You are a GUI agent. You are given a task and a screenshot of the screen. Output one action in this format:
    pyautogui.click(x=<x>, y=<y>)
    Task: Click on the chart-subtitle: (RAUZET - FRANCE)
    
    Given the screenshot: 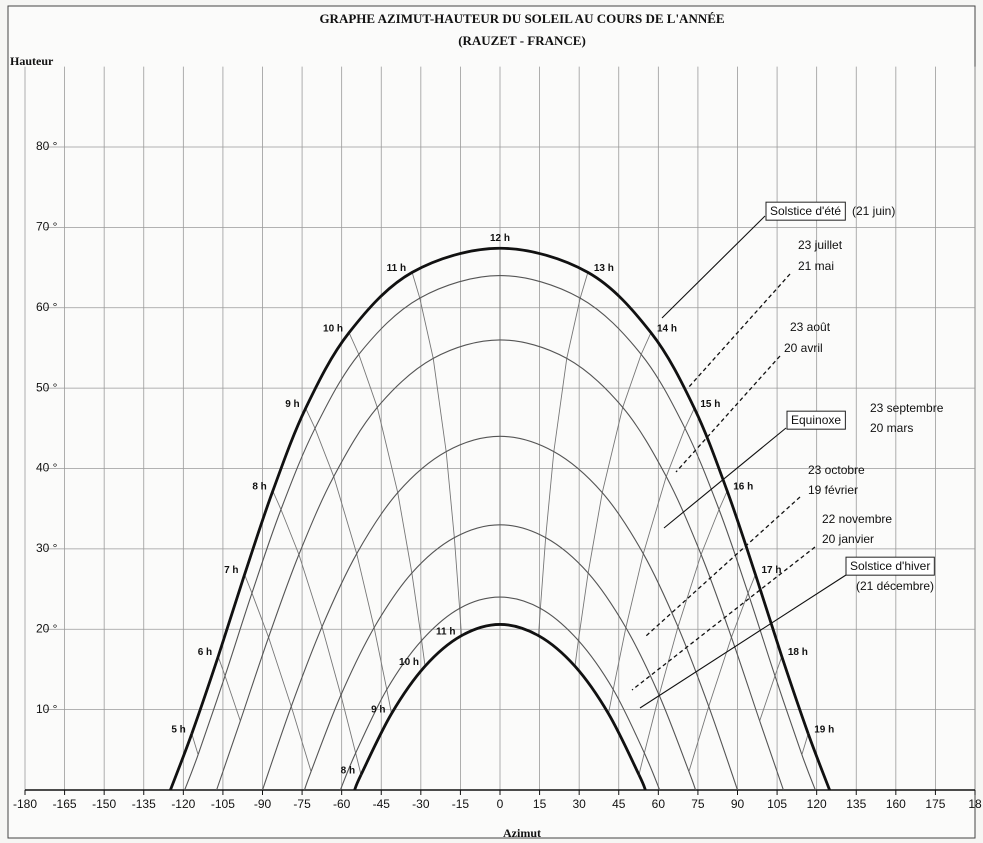 What is the action you would take?
    pyautogui.click(x=522, y=40)
    